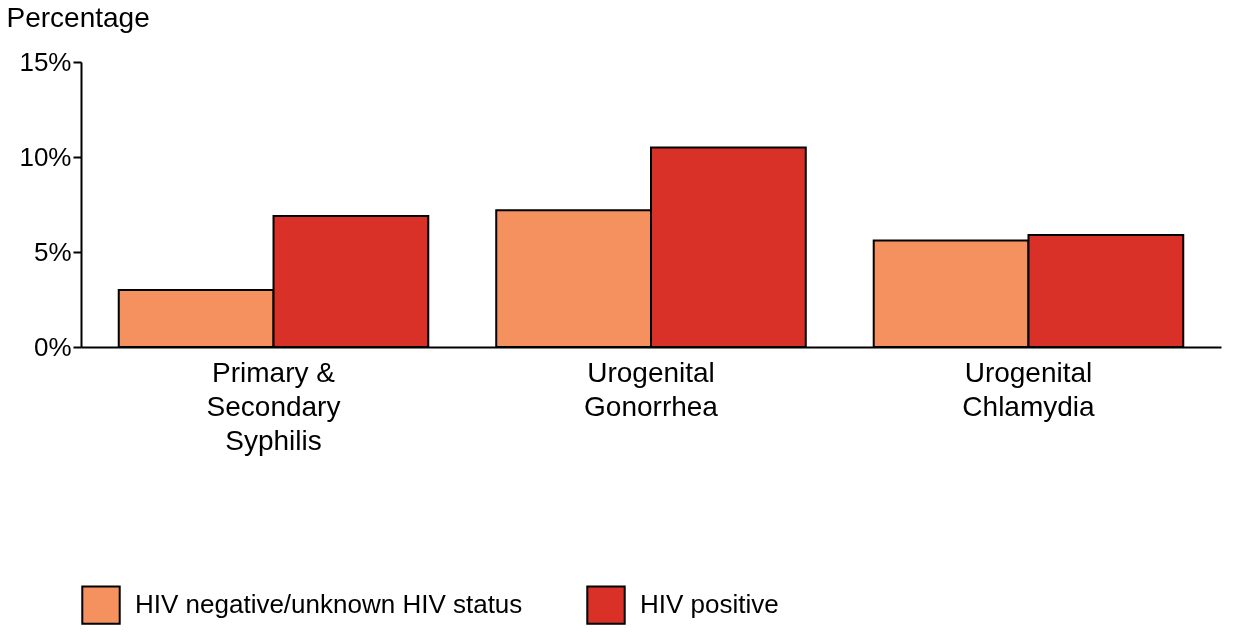  I want to click on y-tick-label: 15%, so click(45, 61).